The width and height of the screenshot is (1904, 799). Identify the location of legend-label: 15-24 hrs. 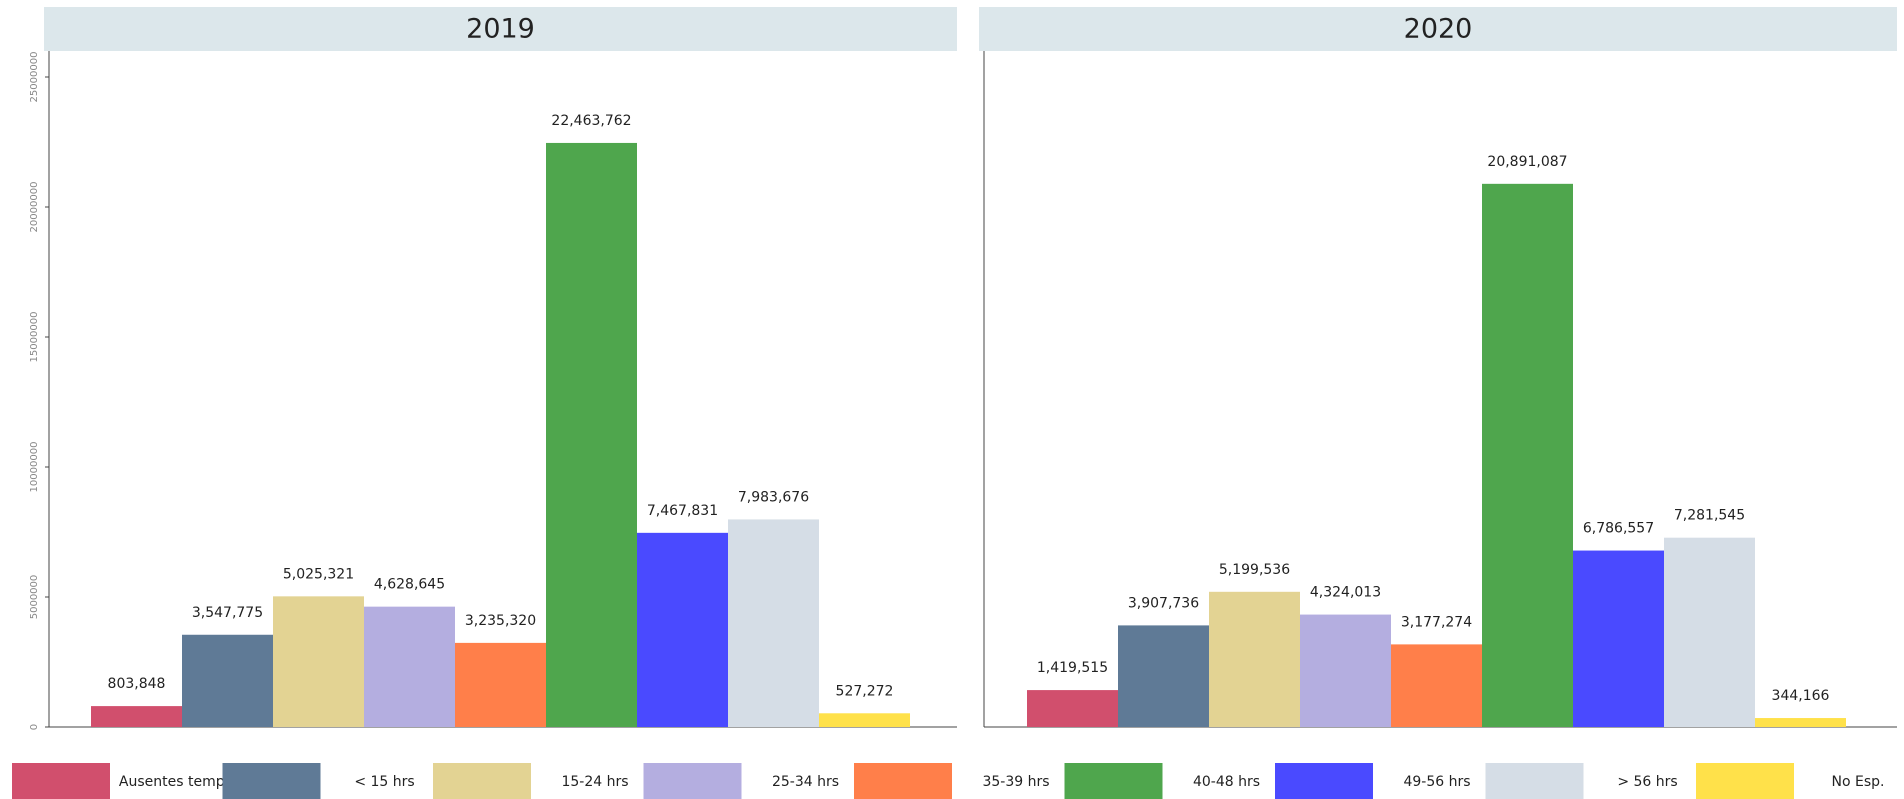
(594, 782).